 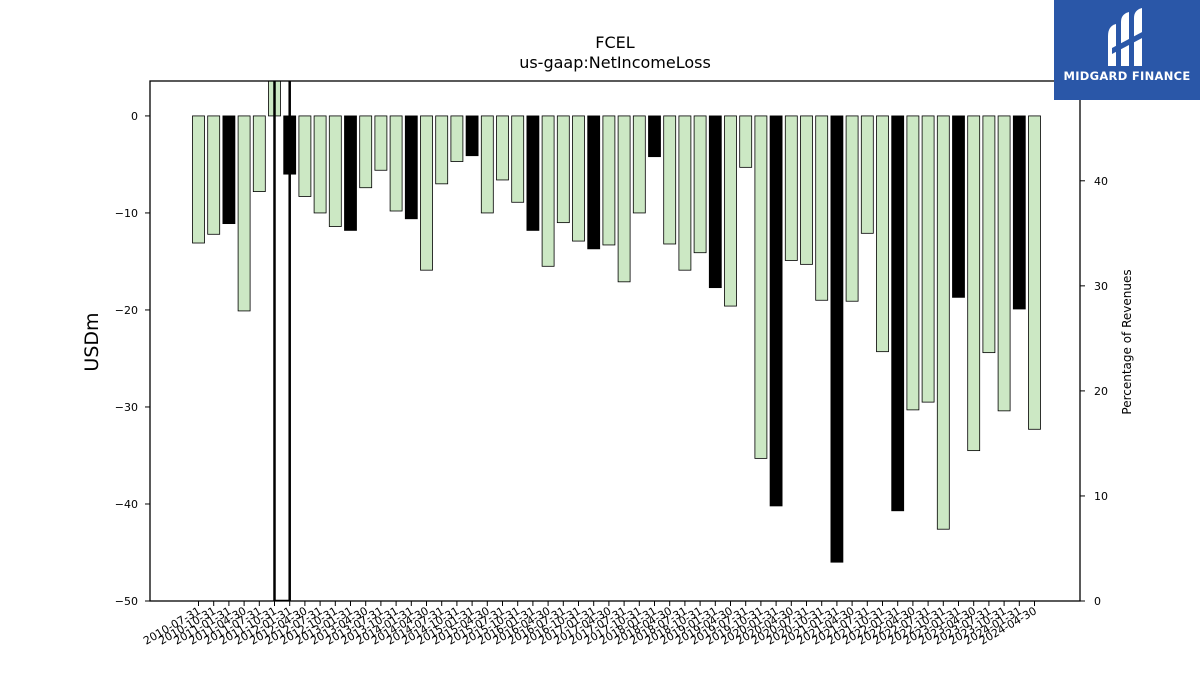 I want to click on y-tick-label: −30, so click(x=126, y=407).